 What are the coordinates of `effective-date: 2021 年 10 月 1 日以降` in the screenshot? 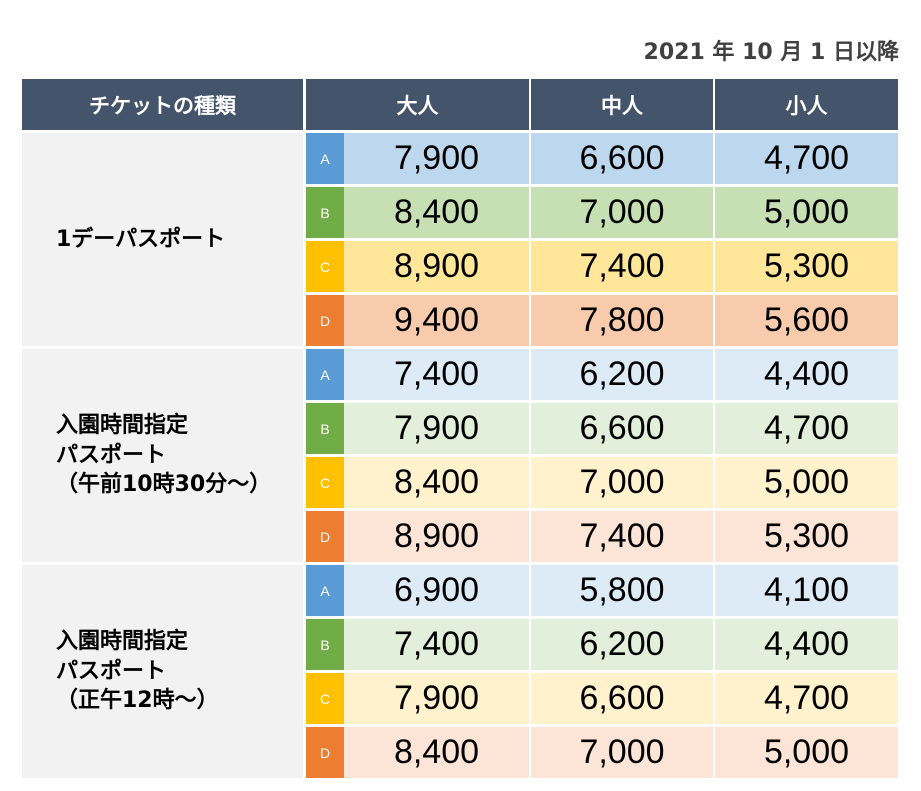 It's located at (771, 52).